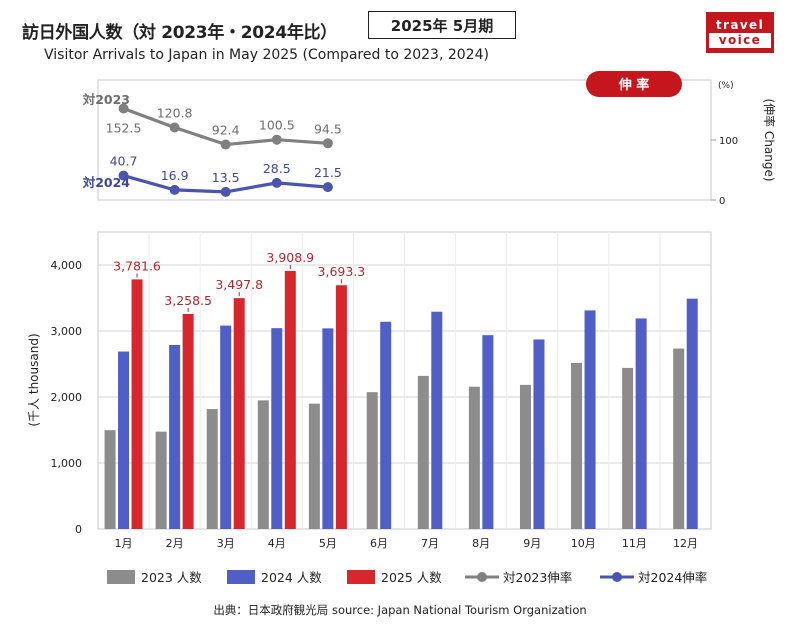  What do you see at coordinates (328, 543) in the screenshot?
I see `bar-x-tick-label: 5月` at bounding box center [328, 543].